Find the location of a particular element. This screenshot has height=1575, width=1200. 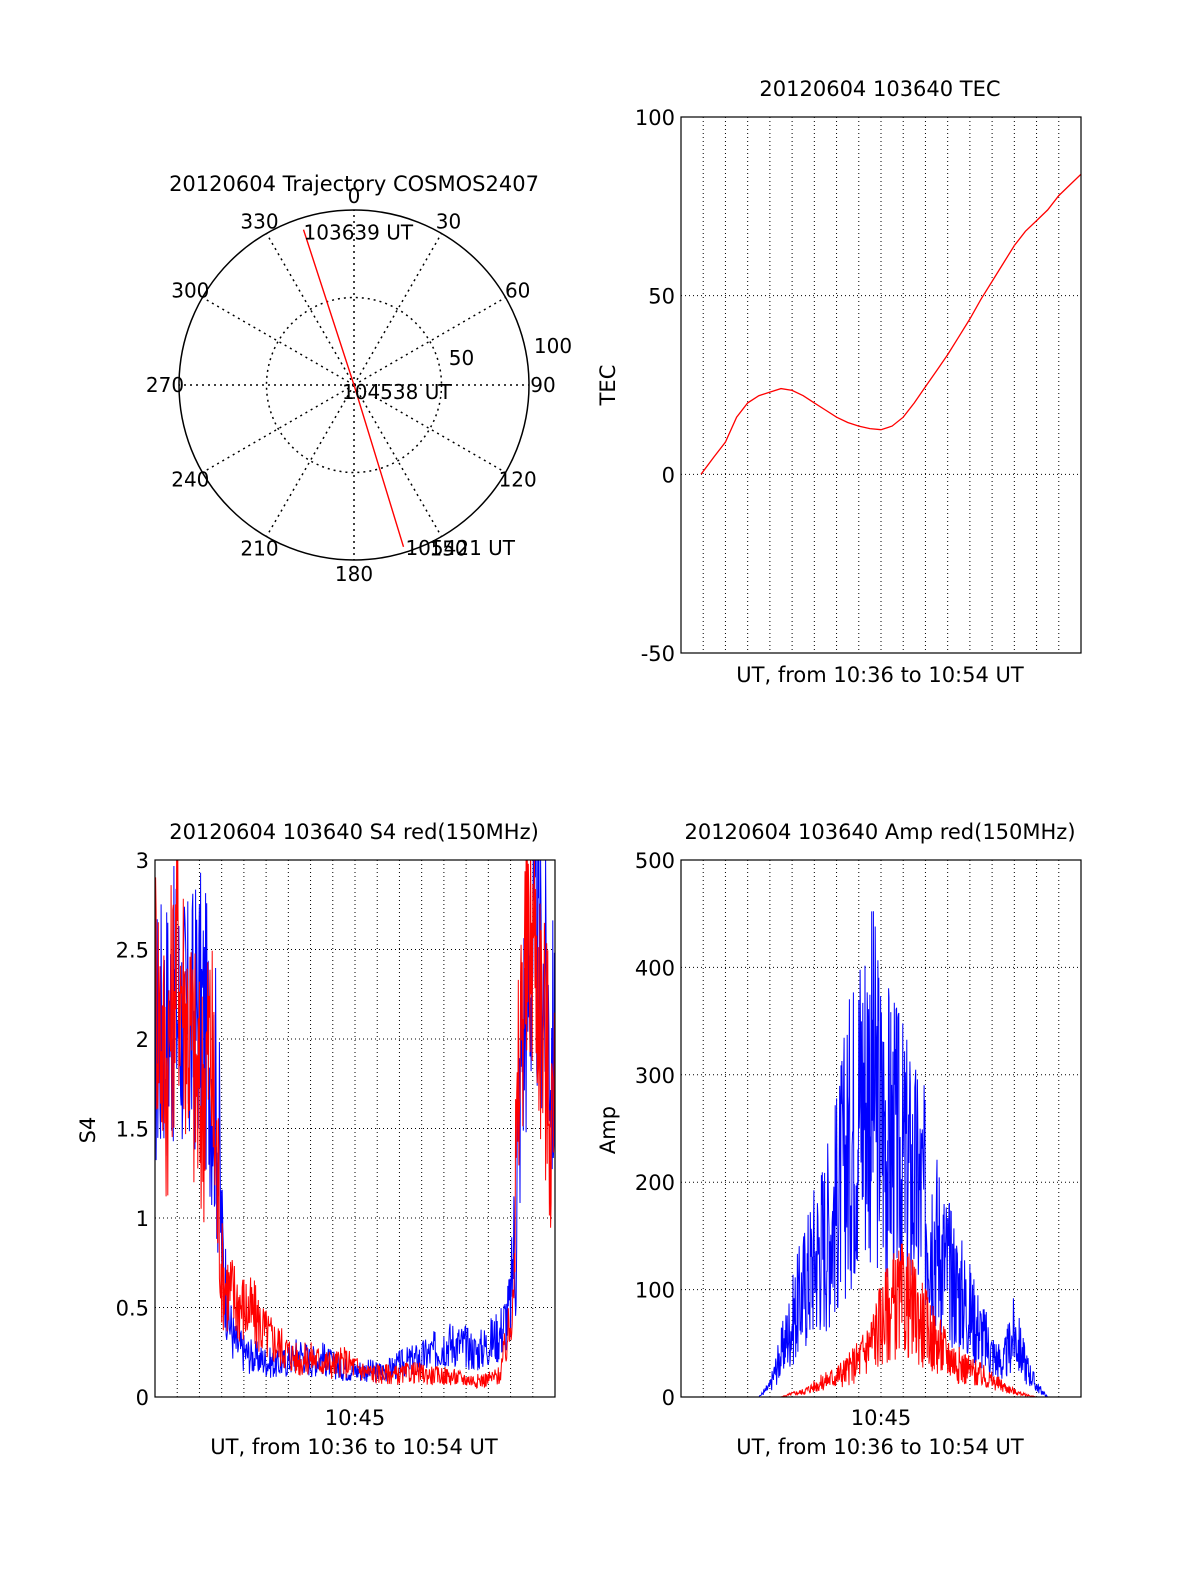

tec-title: 20120604 103640 TEC is located at coordinates (879, 89).